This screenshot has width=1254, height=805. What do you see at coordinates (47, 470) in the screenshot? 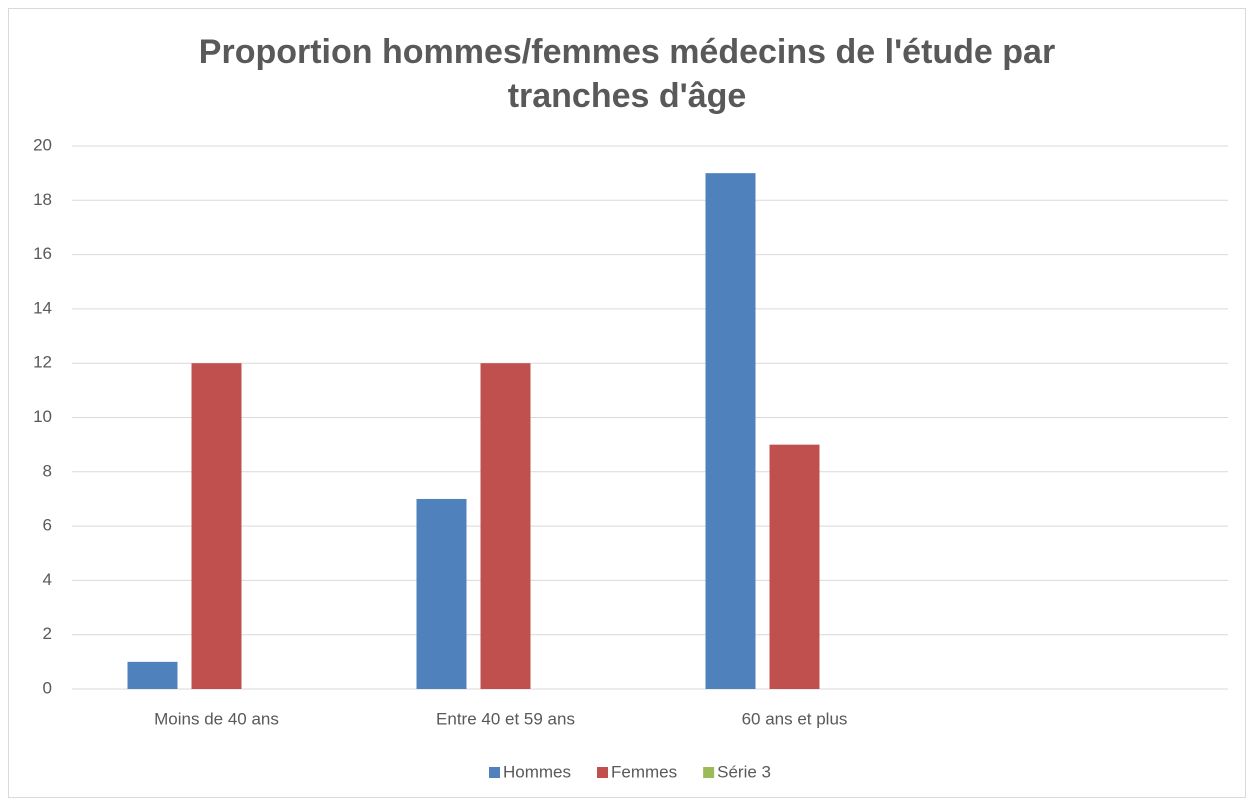
I see `y-tick-label: 8` at bounding box center [47, 470].